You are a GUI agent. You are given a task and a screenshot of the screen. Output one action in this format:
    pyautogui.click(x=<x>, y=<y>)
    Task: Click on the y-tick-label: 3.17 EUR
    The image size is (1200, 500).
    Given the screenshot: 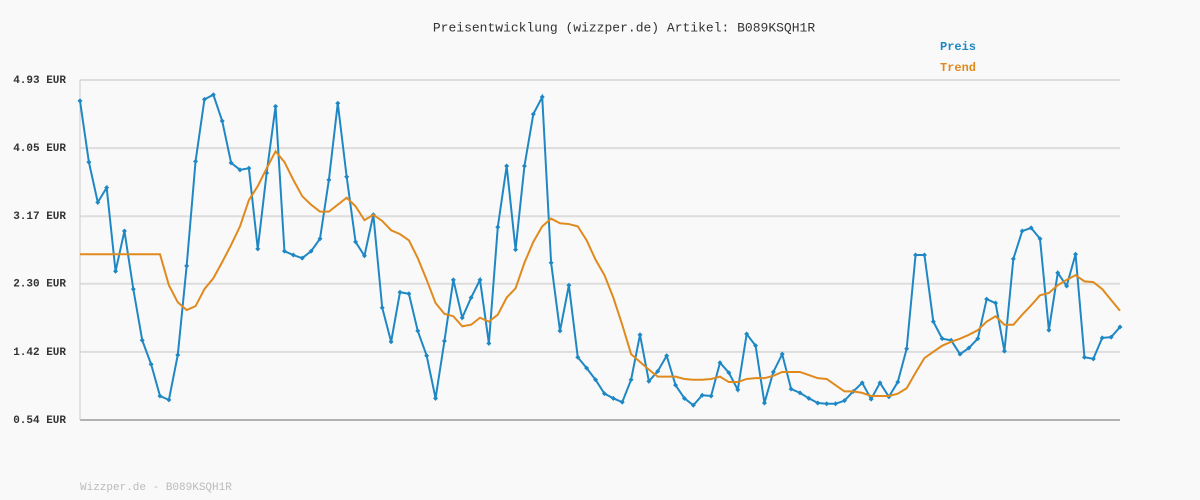 What is the action you would take?
    pyautogui.click(x=39, y=217)
    